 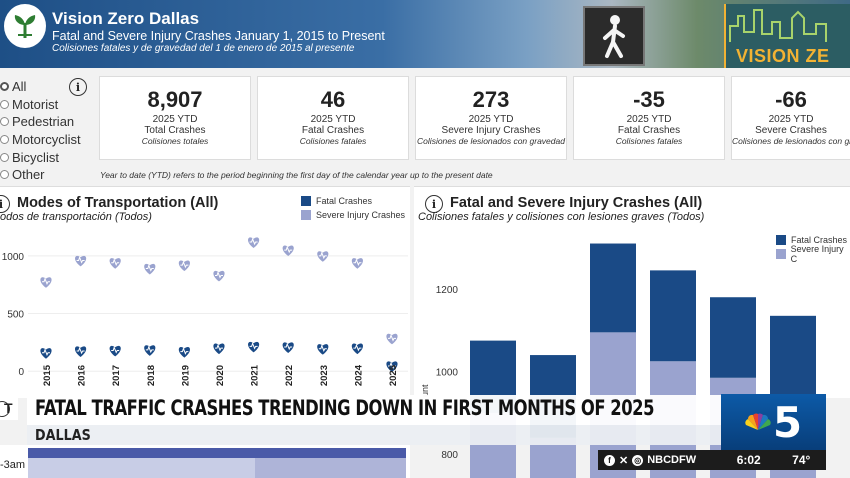 I want to click on y-tick-label: 500, so click(x=15, y=315).